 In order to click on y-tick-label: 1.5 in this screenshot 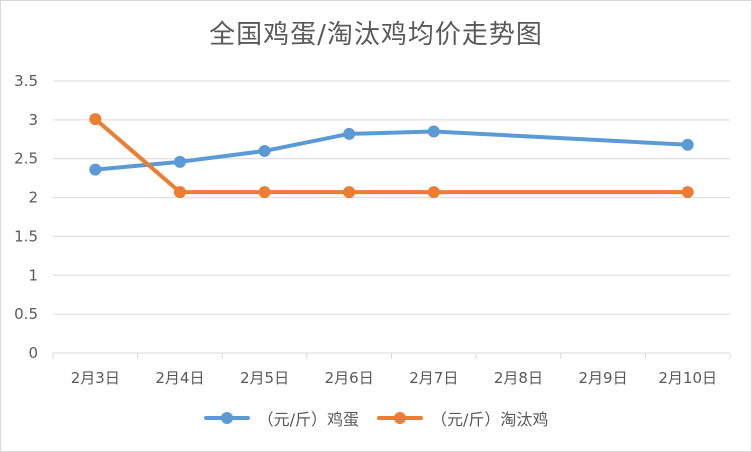, I will do `click(26, 236)`.